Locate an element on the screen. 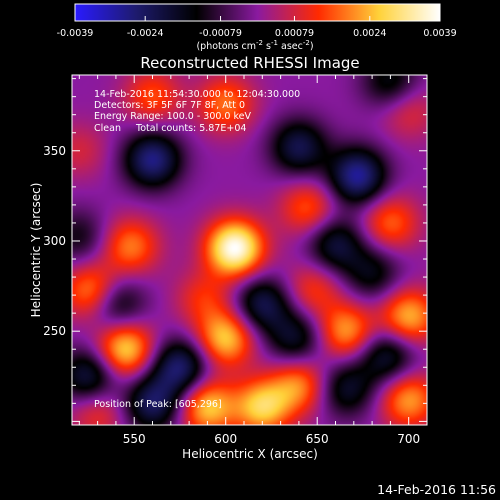 This screenshot has width=500, height=500. colorbar-unit-label: (photons cm-2 s-1 asec-2) is located at coordinates (254, 45).